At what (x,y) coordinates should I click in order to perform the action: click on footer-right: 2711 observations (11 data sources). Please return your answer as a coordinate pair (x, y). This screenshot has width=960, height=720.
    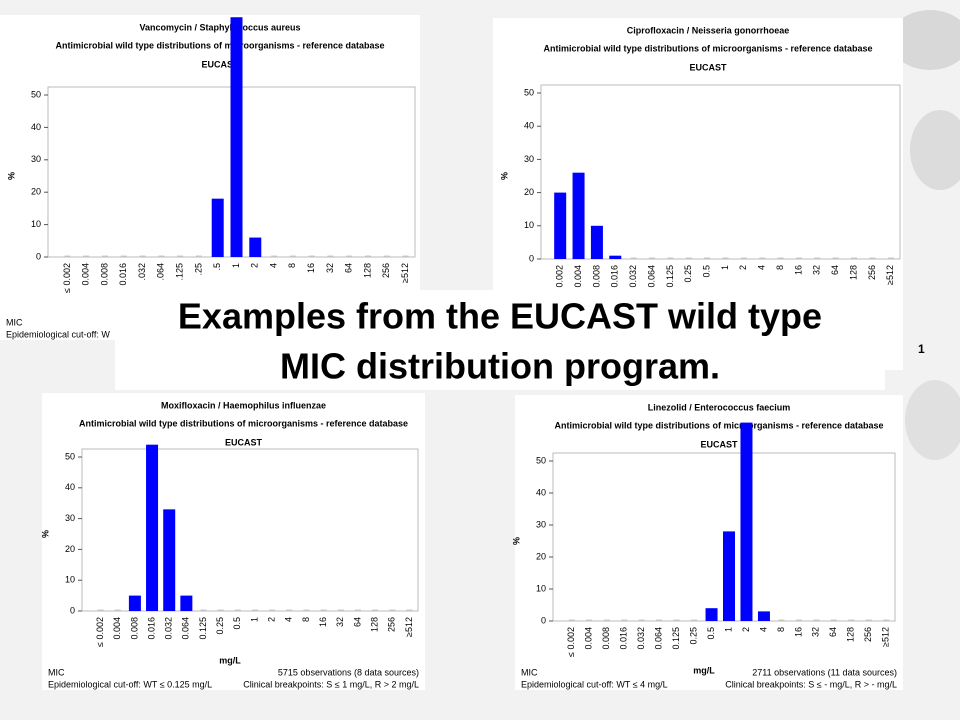
    Looking at the image, I should click on (824, 672).